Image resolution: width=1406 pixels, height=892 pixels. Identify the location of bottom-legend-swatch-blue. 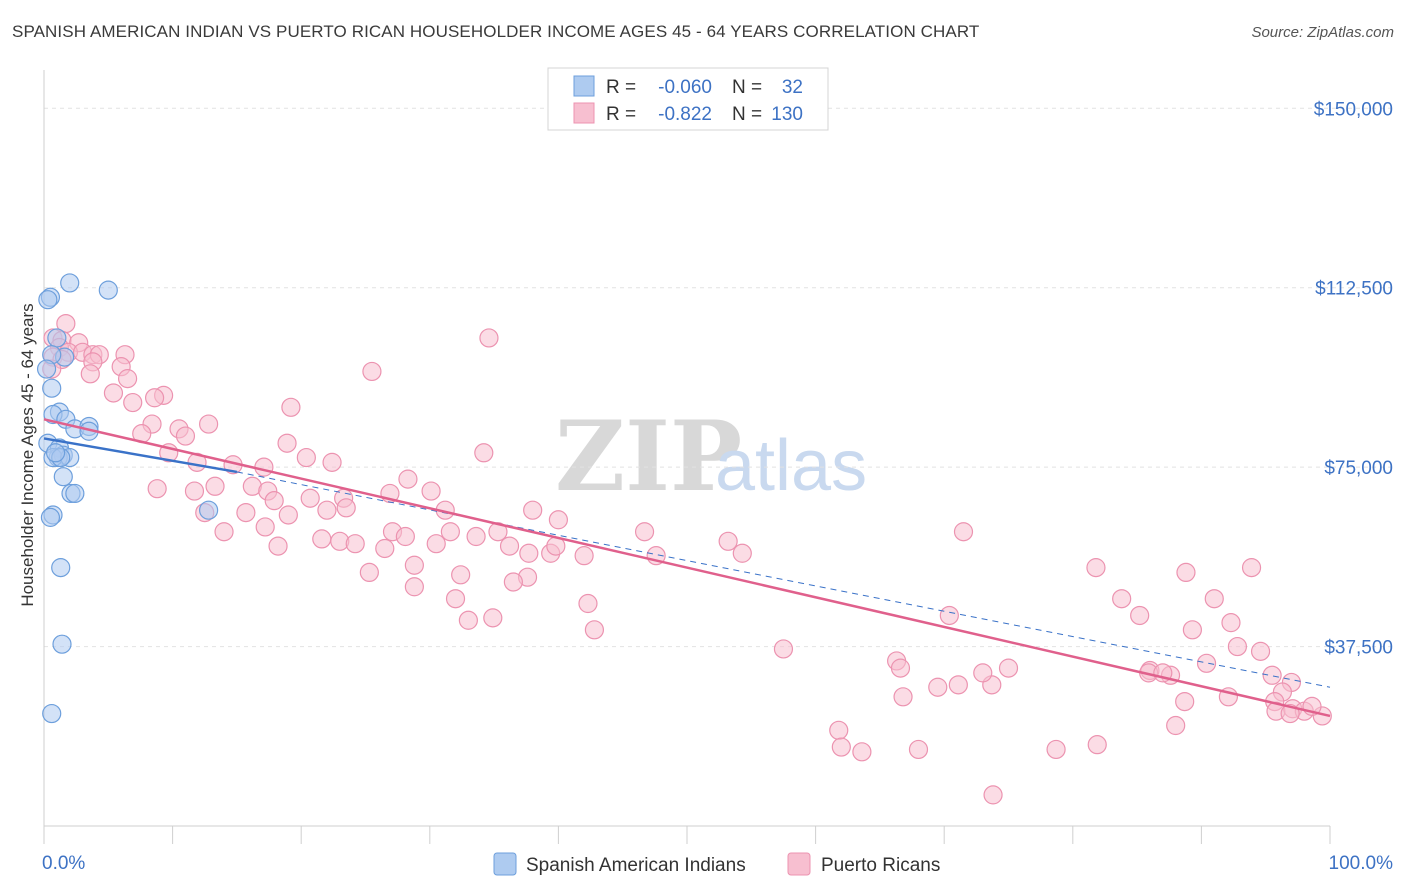
(505, 864).